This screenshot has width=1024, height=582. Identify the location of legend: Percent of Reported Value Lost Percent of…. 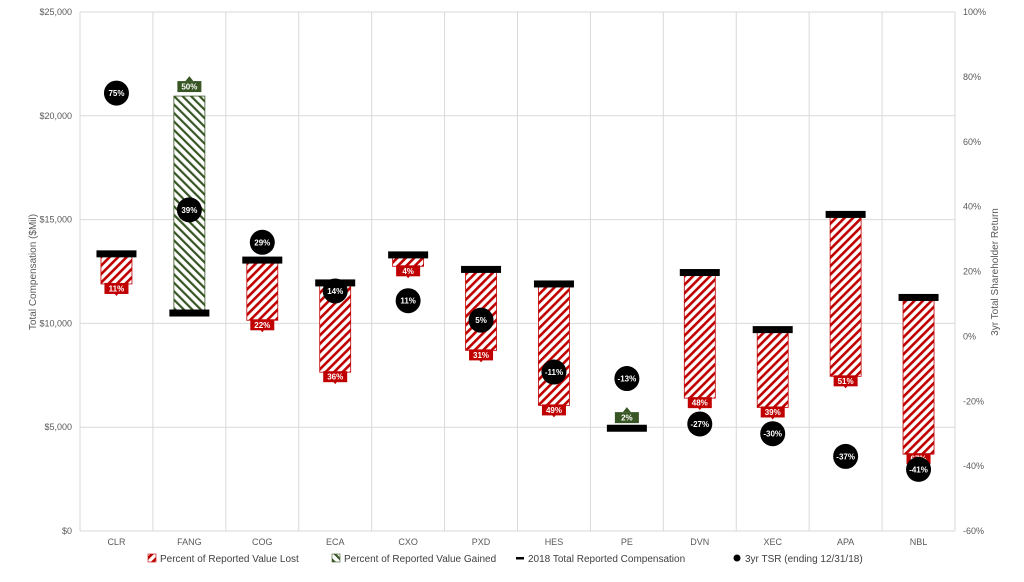
(505, 559).